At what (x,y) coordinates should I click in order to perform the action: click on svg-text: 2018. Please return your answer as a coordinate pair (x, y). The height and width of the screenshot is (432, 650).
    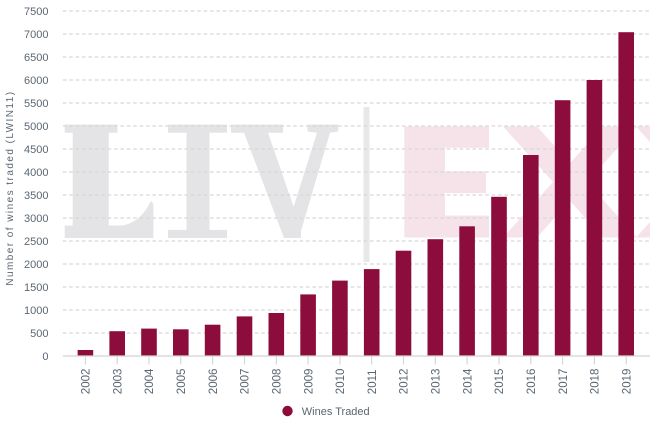
    Looking at the image, I should click on (596, 382).